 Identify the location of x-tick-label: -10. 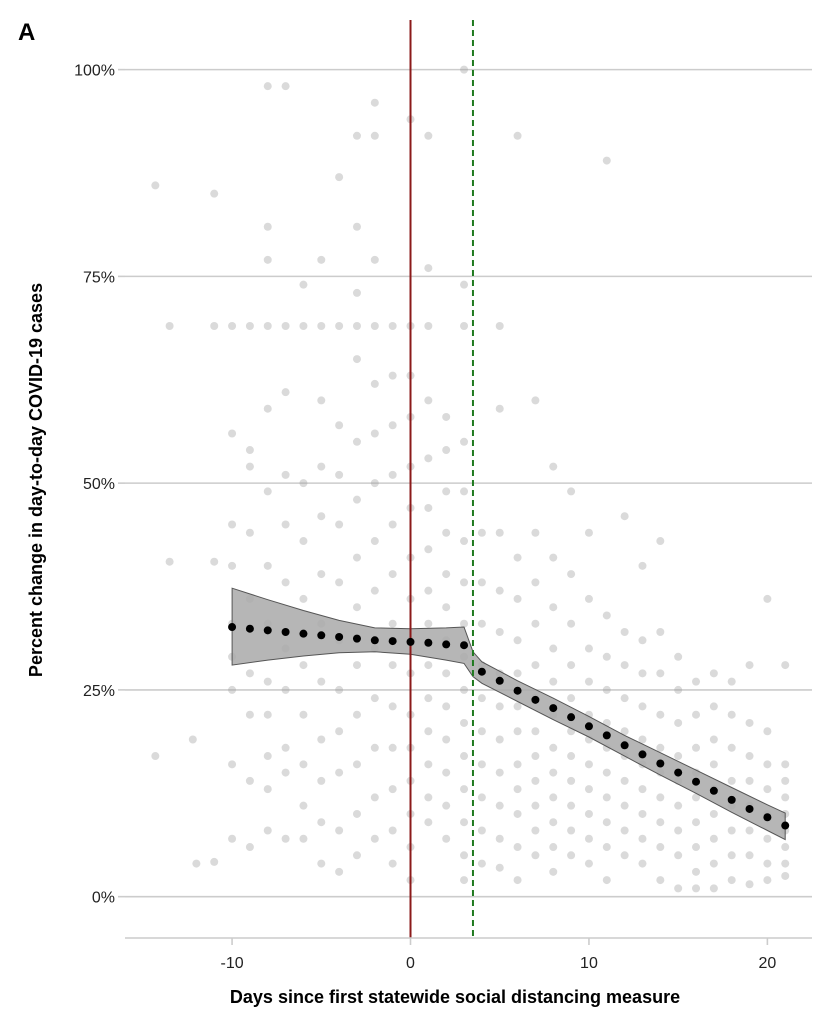
(232, 963).